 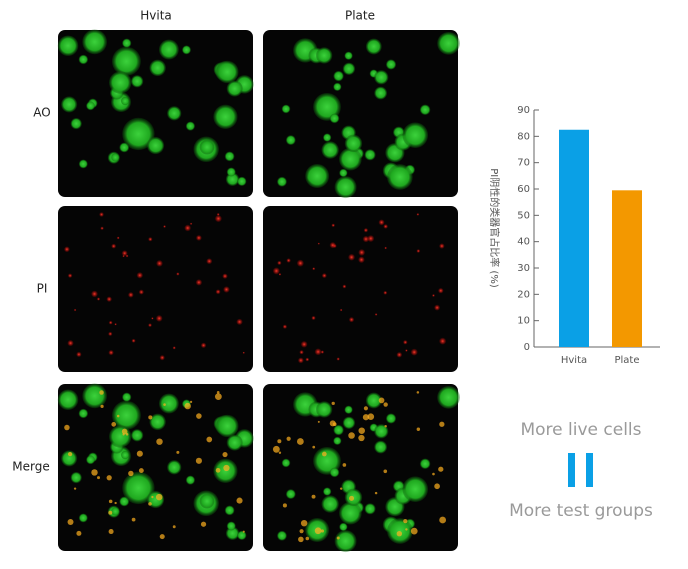 What do you see at coordinates (523, 294) in the screenshot?
I see `y-tick-label: 20` at bounding box center [523, 294].